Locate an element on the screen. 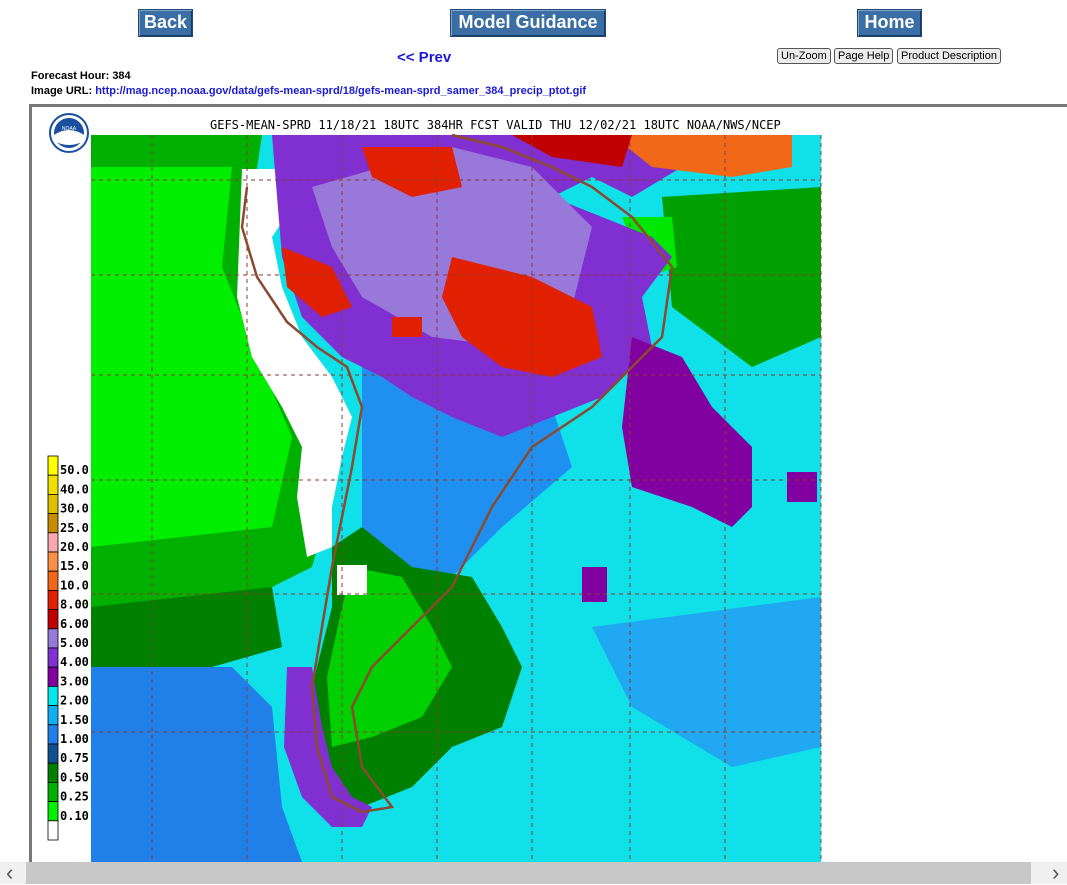 This screenshot has height=885, width=1067. page-help-button: Page Help is located at coordinates (864, 56).